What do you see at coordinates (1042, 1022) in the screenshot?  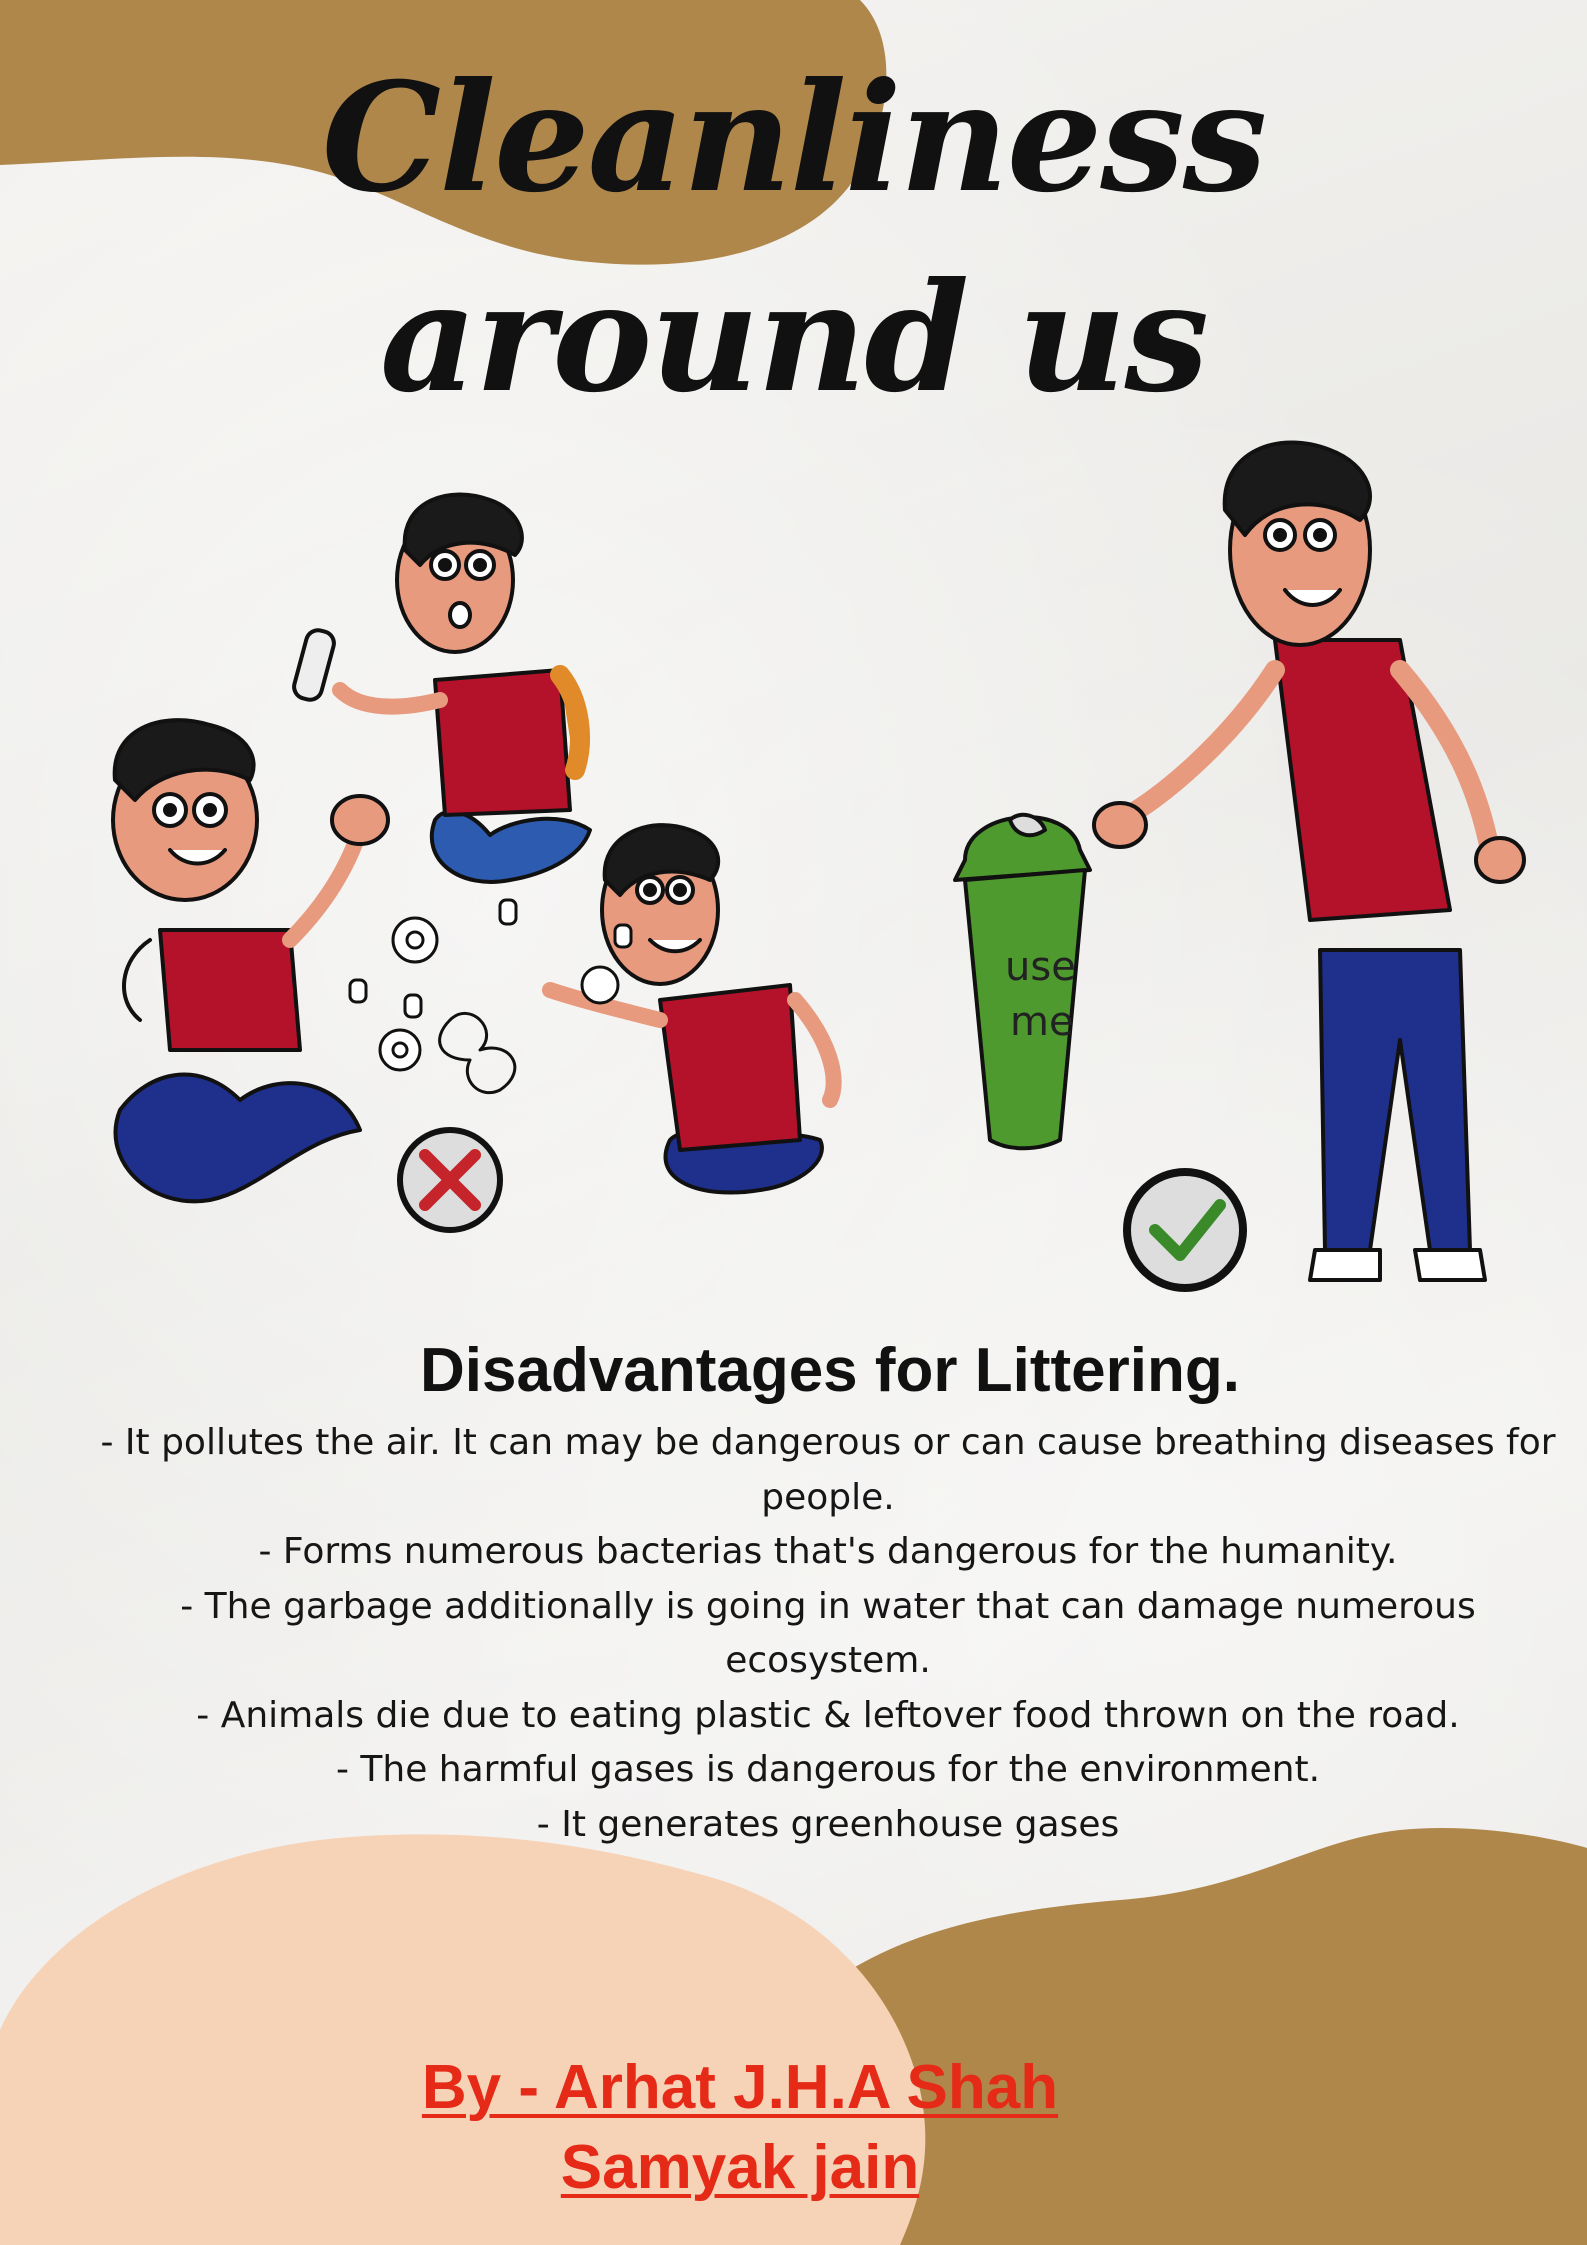 I see `bin-label-me: me` at bounding box center [1042, 1022].